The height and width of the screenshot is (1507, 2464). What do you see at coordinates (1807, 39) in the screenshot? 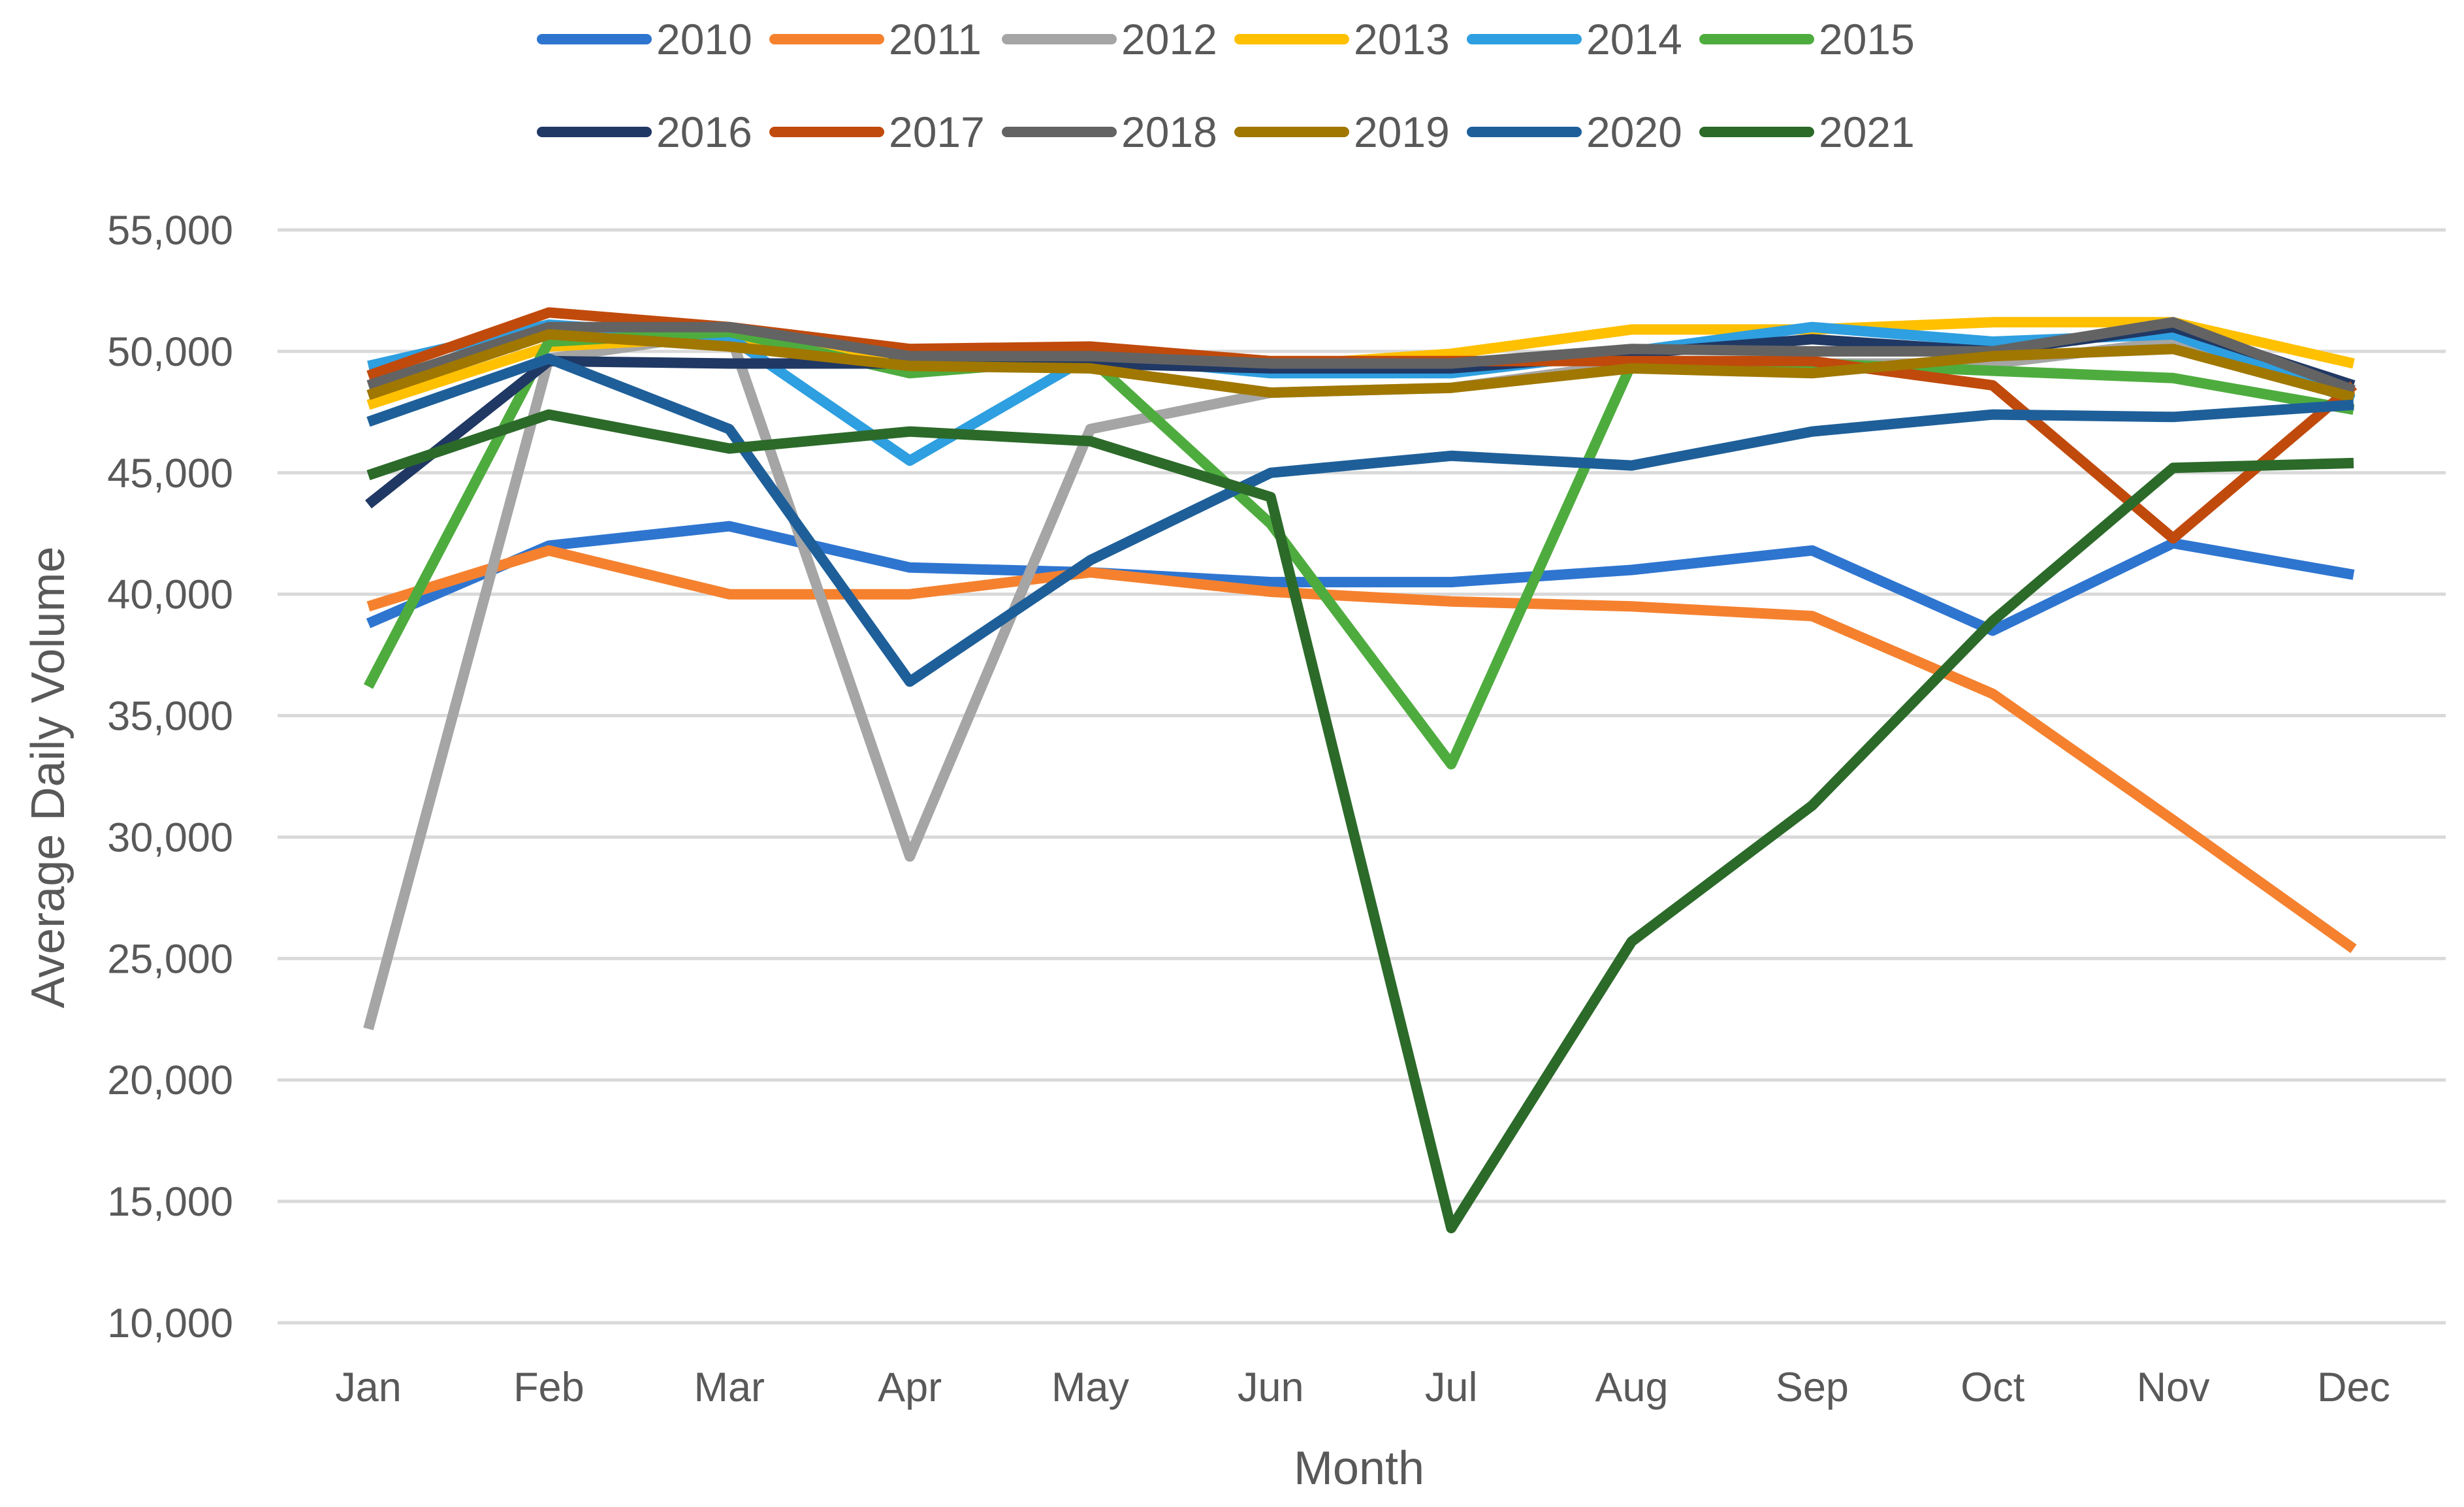
I see `legend-entry-2015: 2015` at bounding box center [1807, 39].